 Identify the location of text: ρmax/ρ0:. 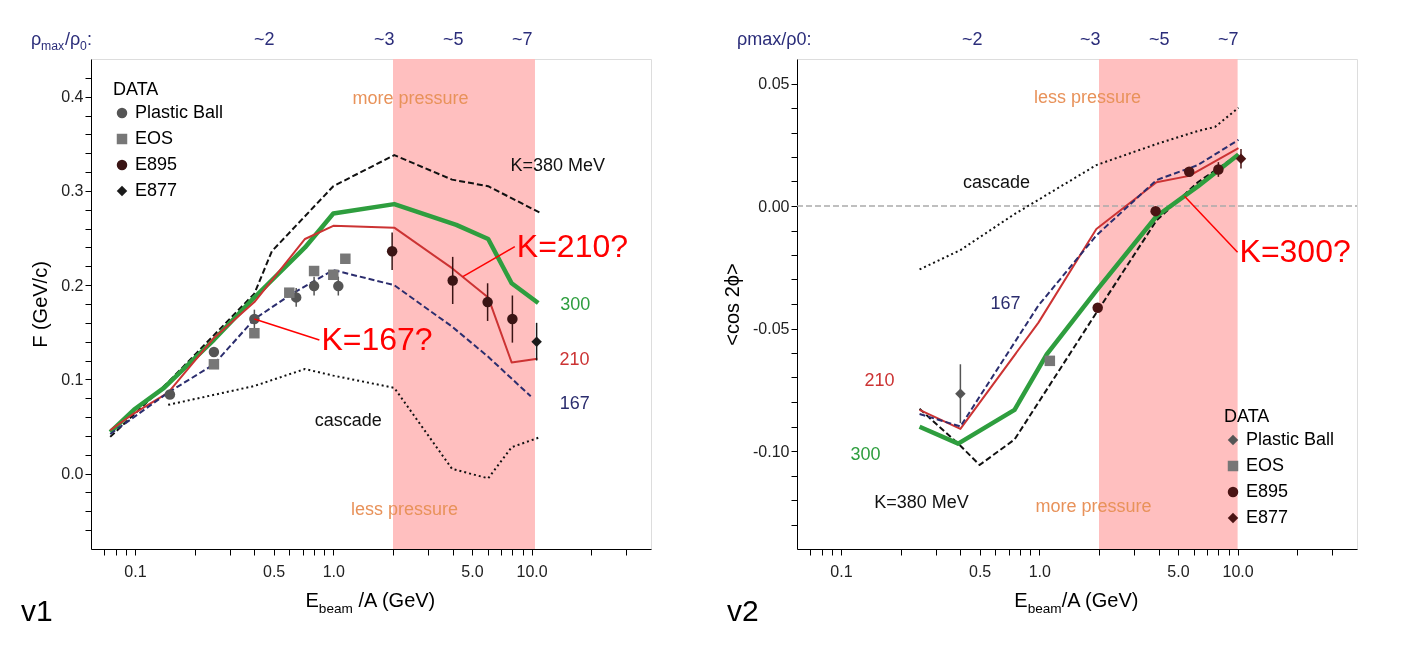
(774, 39).